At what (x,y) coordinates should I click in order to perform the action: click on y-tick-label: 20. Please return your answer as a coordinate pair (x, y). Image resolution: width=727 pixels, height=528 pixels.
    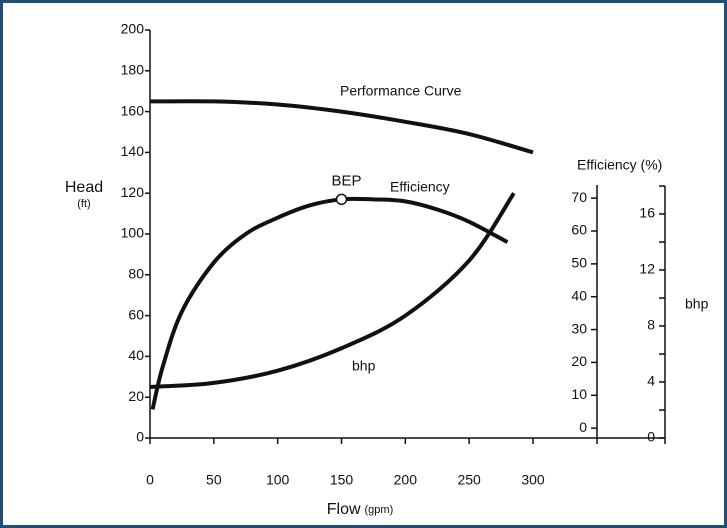
    Looking at the image, I should click on (136, 396).